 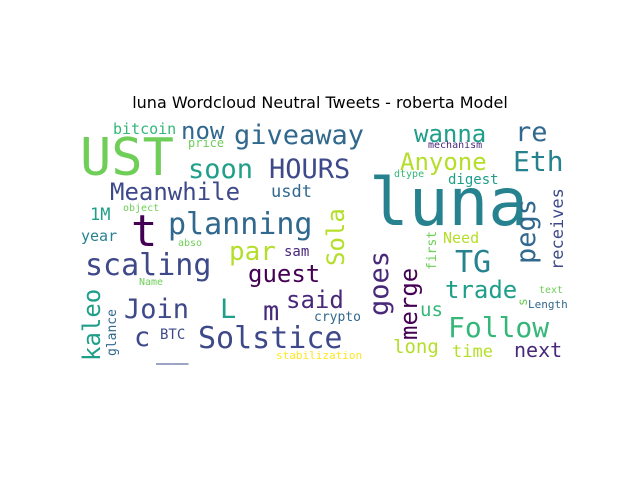 What do you see at coordinates (319, 355) in the screenshot?
I see `word: stabilization` at bounding box center [319, 355].